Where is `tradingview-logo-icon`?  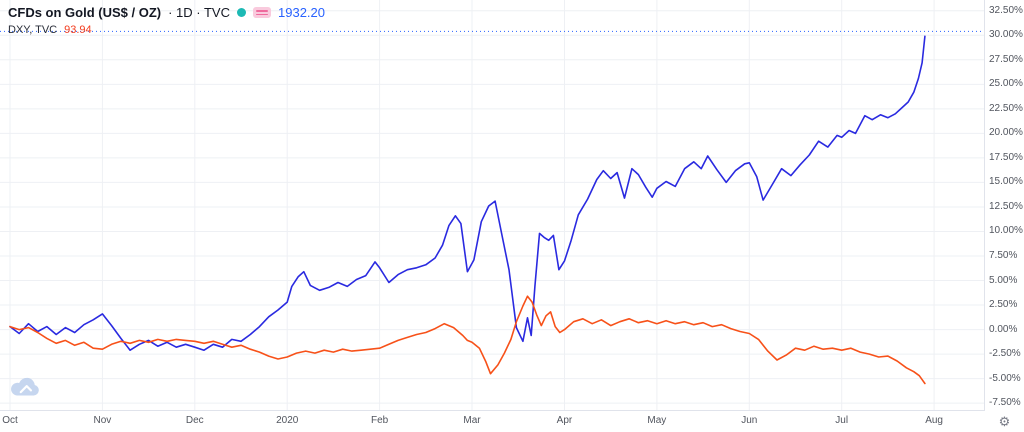 tradingview-logo-icon is located at coordinates (25, 387).